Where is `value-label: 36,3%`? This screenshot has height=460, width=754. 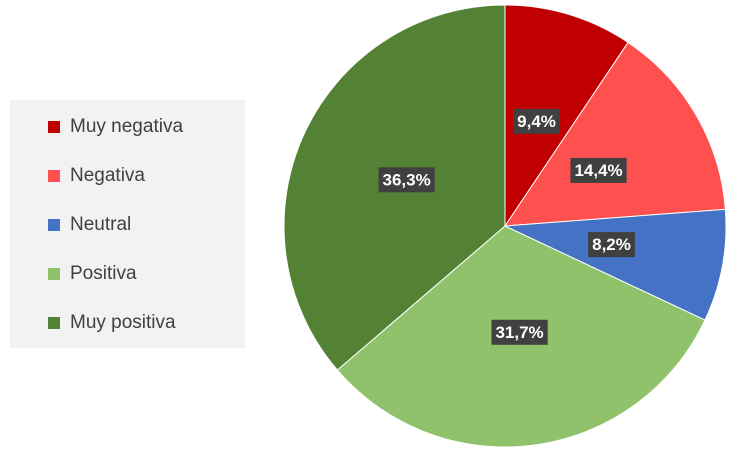 value-label: 36,3% is located at coordinates (406, 179).